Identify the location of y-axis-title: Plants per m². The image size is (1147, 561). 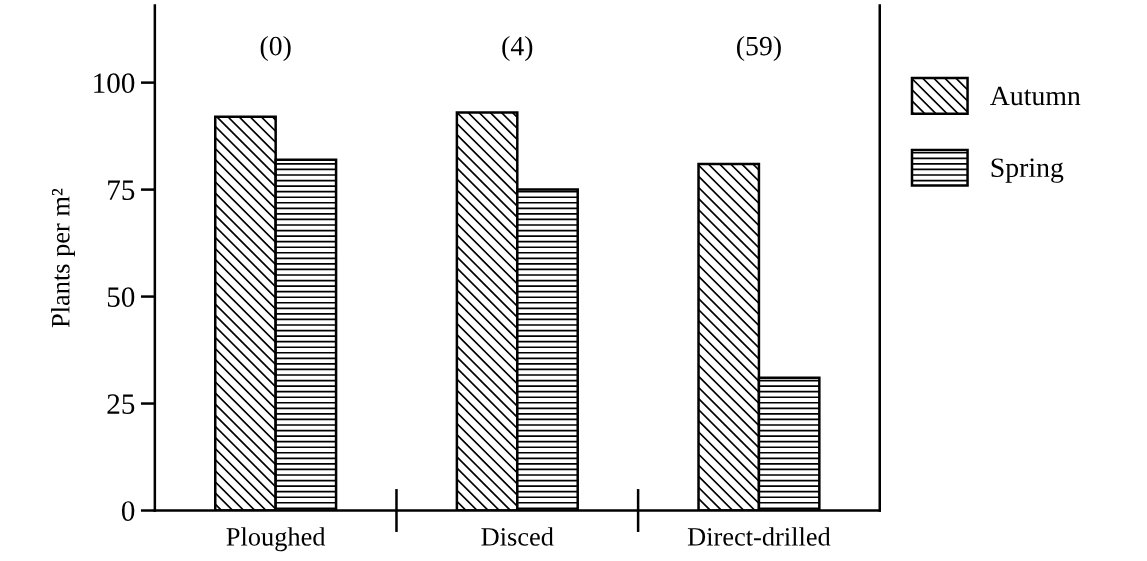
(63, 258).